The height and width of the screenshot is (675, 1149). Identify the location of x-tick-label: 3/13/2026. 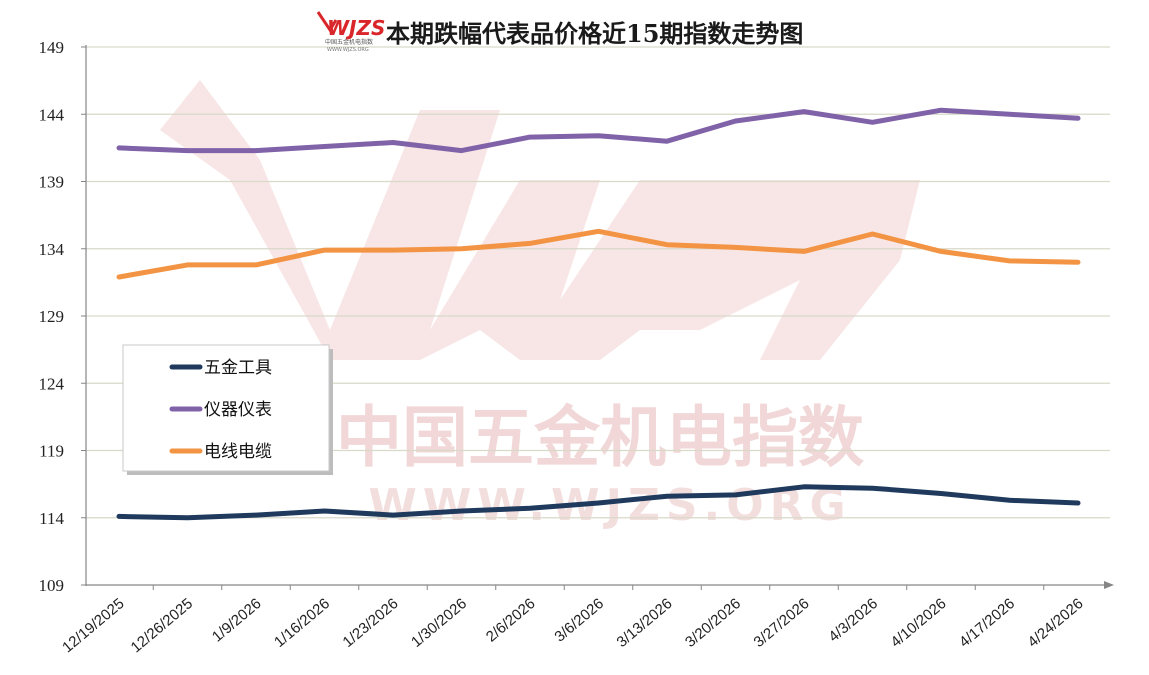
(645, 623).